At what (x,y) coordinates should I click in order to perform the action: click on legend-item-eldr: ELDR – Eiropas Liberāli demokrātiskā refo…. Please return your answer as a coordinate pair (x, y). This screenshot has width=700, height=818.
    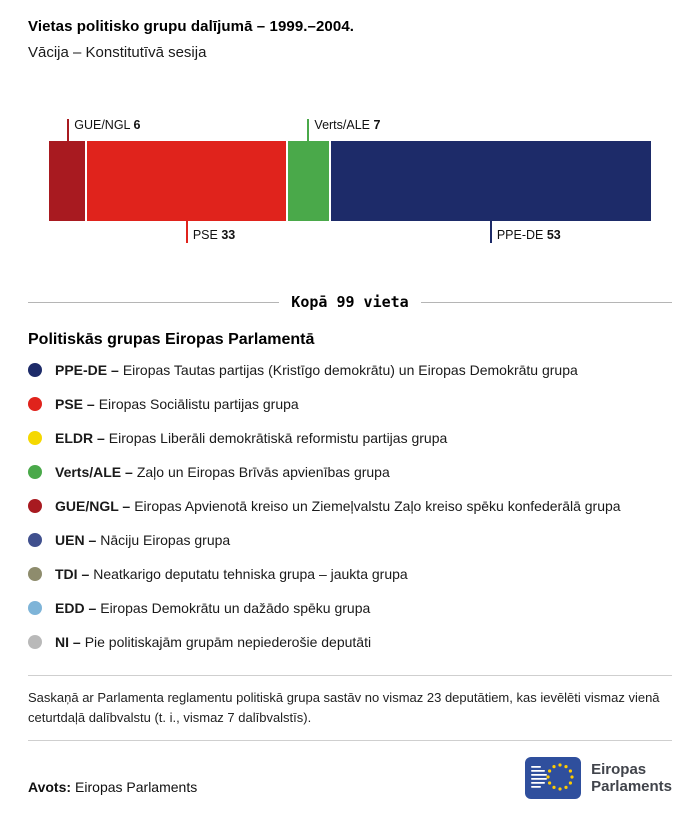
    Looking at the image, I should click on (350, 438).